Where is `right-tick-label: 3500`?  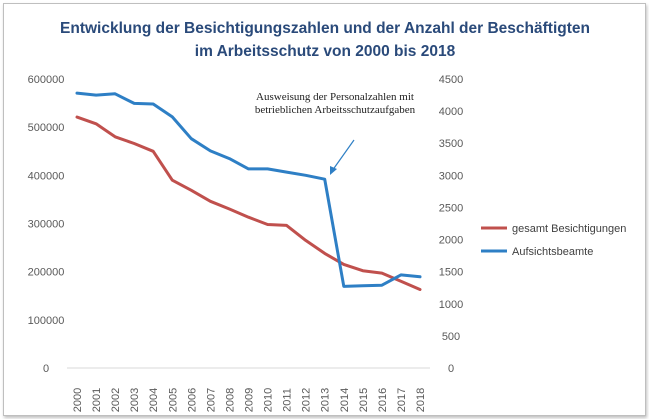
right-tick-label: 3500 is located at coordinates (451, 144).